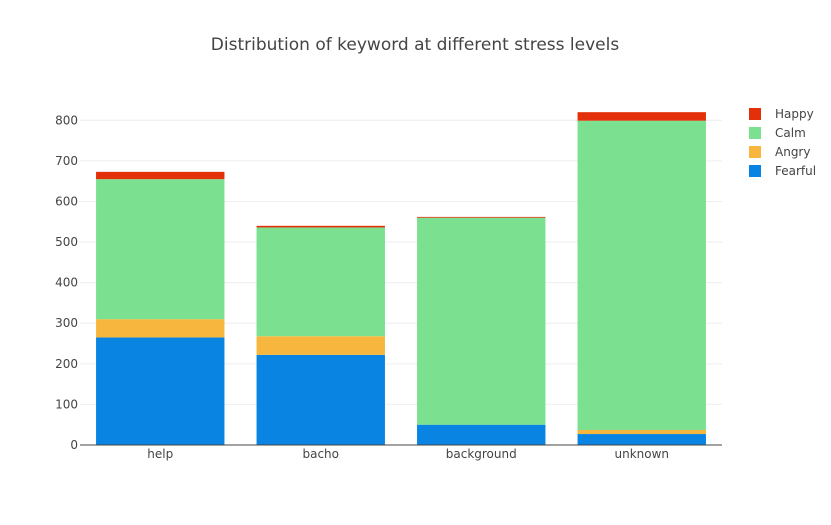 The height and width of the screenshot is (525, 831). What do you see at coordinates (74, 445) in the screenshot?
I see `y-tick-label: 0` at bounding box center [74, 445].